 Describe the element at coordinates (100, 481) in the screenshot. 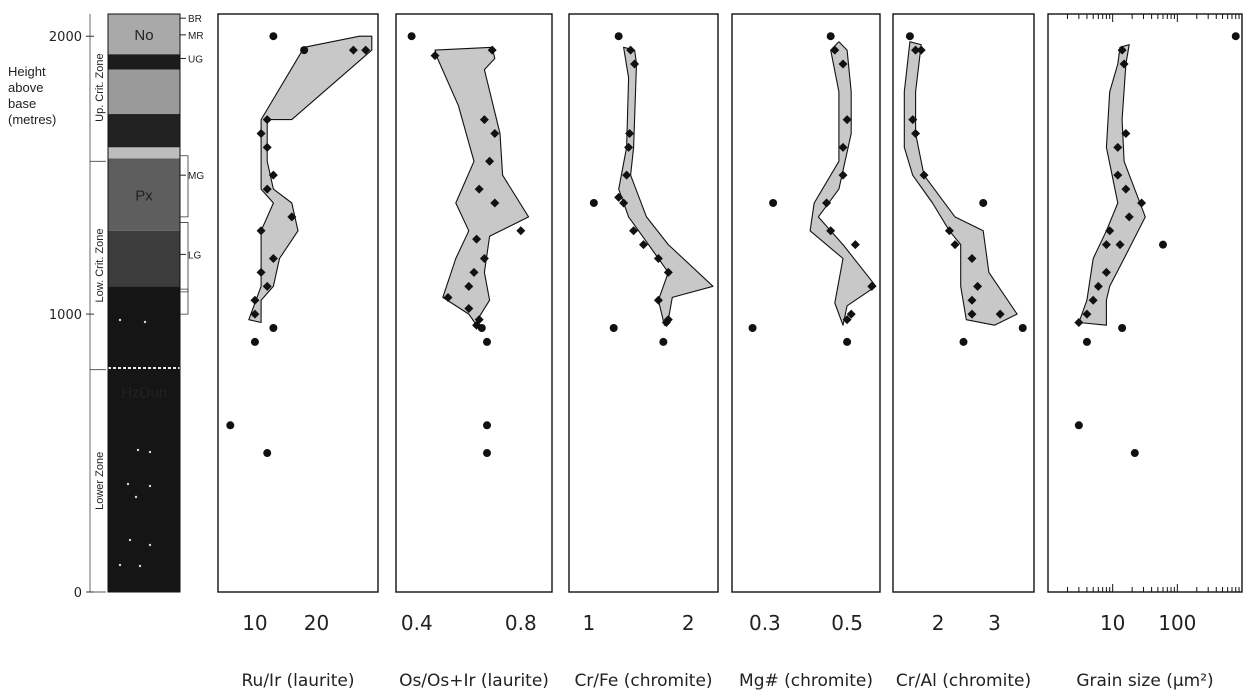

I see `zone-label: Lower Zone` at that location.